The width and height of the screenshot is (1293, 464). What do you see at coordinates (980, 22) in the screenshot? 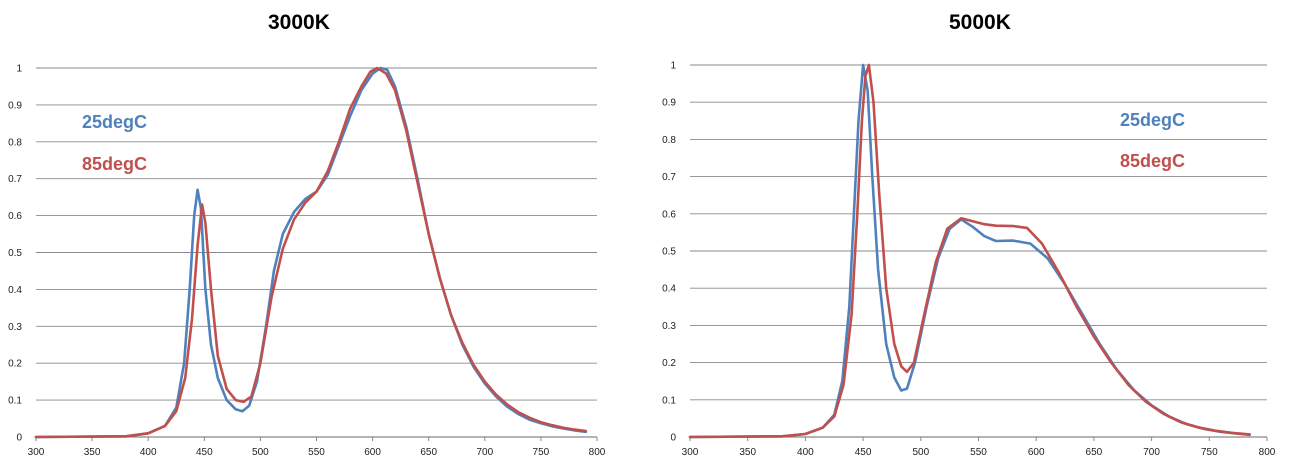
I see `chart-title: 5000K` at bounding box center [980, 22].